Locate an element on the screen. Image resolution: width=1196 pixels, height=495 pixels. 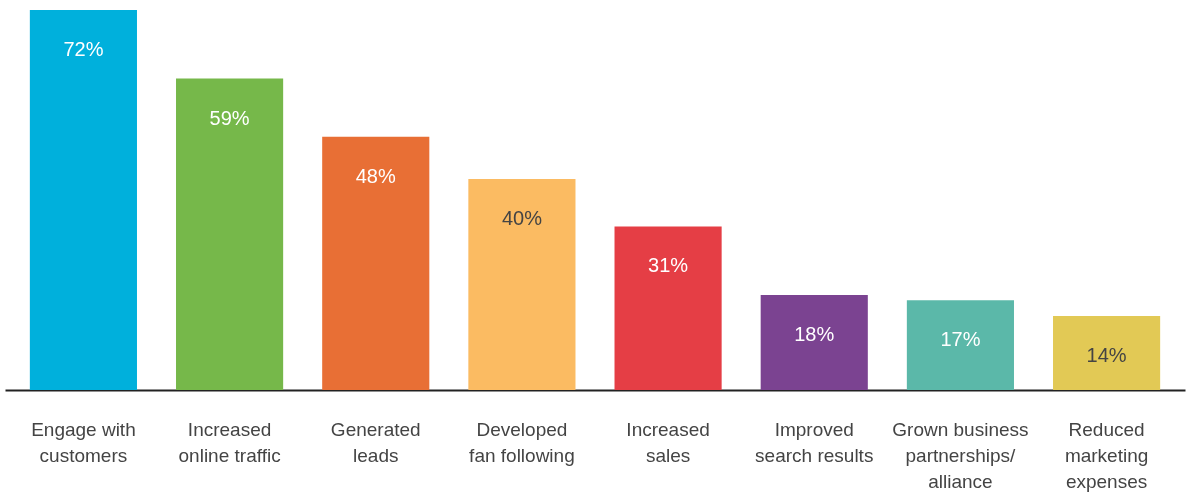
data-label: 18% is located at coordinates (814, 334).